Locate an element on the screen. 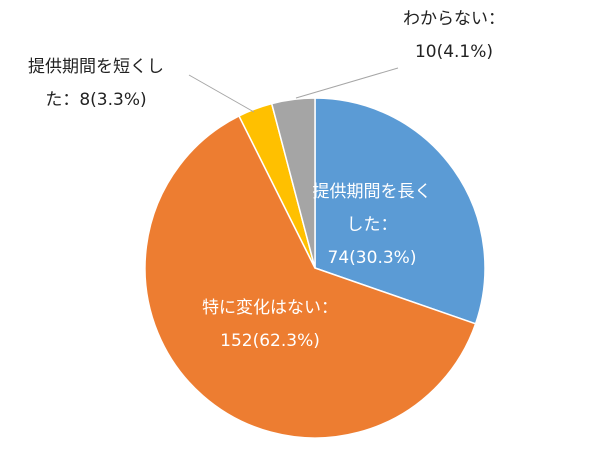 The width and height of the screenshot is (602, 456). data-label-line: 提供期間を長く is located at coordinates (372, 192).